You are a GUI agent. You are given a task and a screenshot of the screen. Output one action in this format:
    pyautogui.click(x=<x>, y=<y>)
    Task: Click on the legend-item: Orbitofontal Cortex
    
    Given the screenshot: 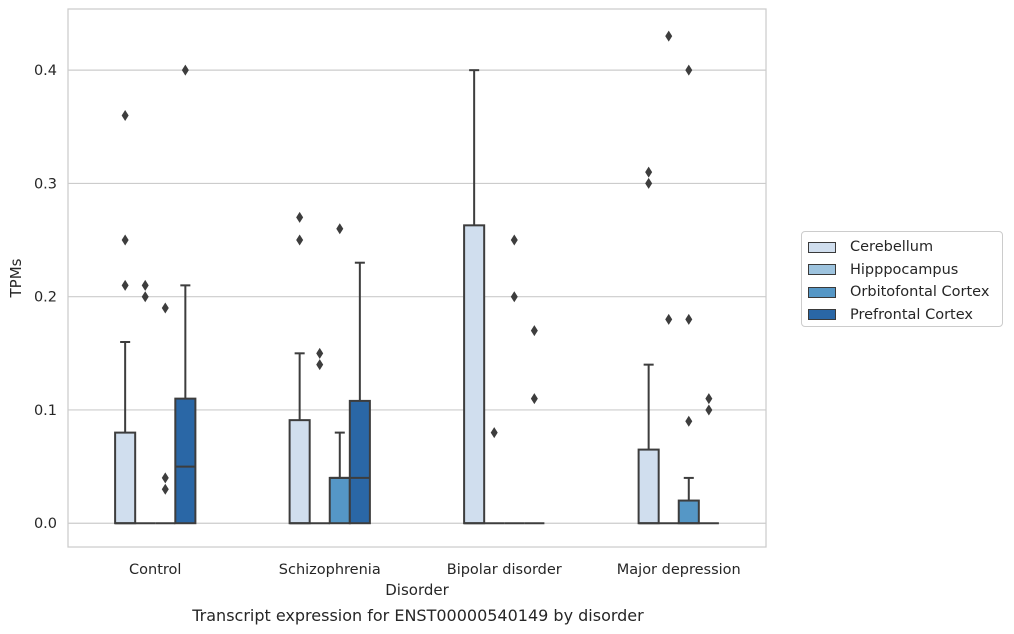 What is the action you would take?
    pyautogui.click(x=905, y=292)
    